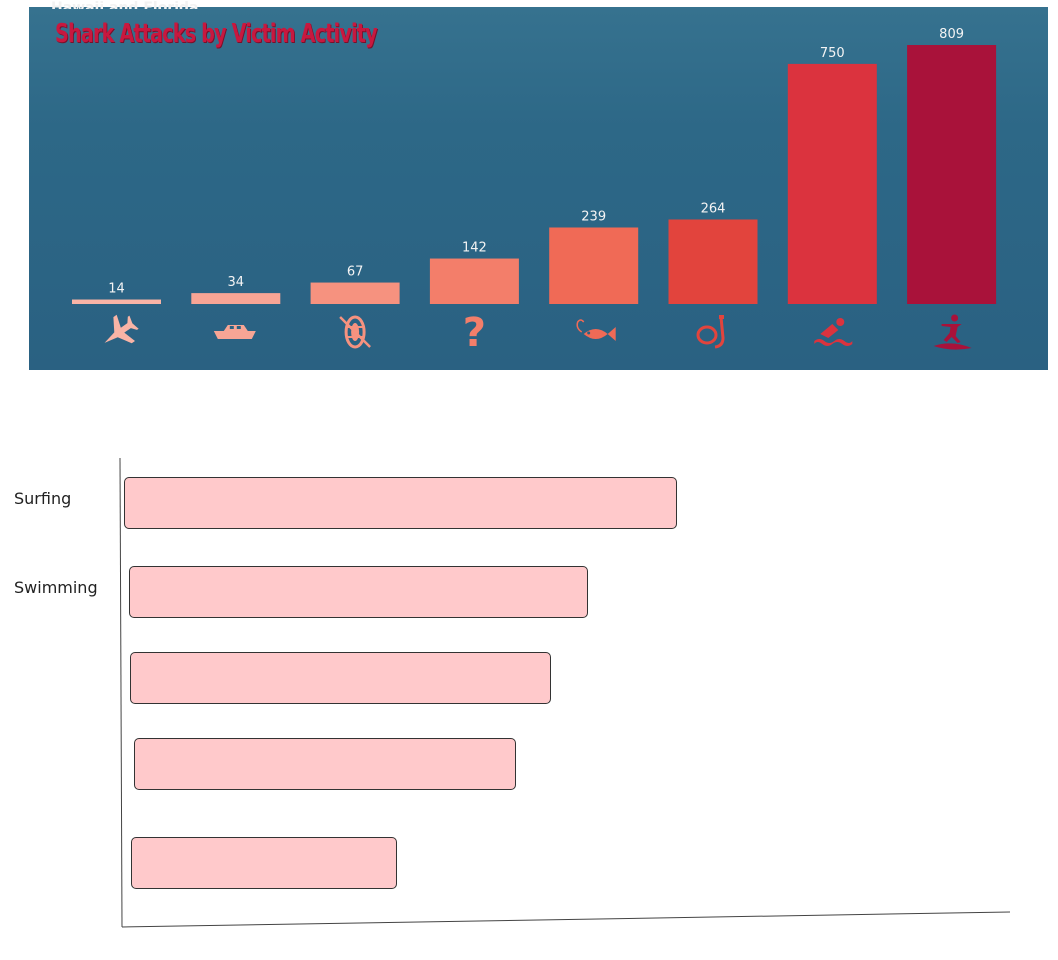 This screenshot has width=1058, height=960. Describe the element at coordinates (713, 261) in the screenshot. I see `bar-snorkeling` at that location.